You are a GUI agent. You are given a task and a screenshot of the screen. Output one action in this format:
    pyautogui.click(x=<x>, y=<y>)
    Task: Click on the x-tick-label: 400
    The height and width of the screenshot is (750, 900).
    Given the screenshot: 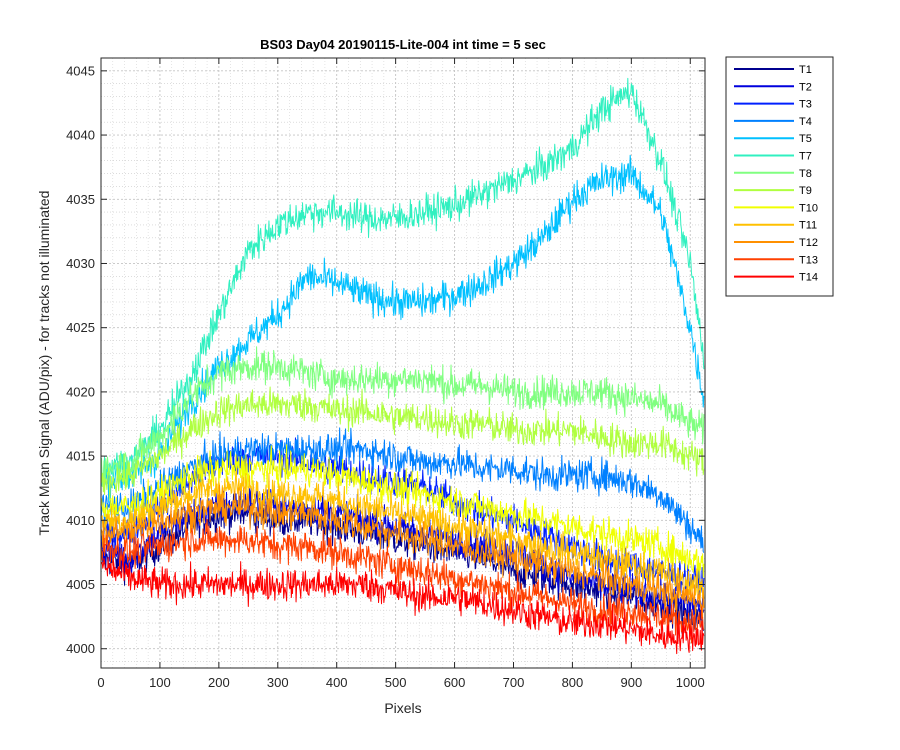 What is the action you would take?
    pyautogui.click(x=337, y=682)
    